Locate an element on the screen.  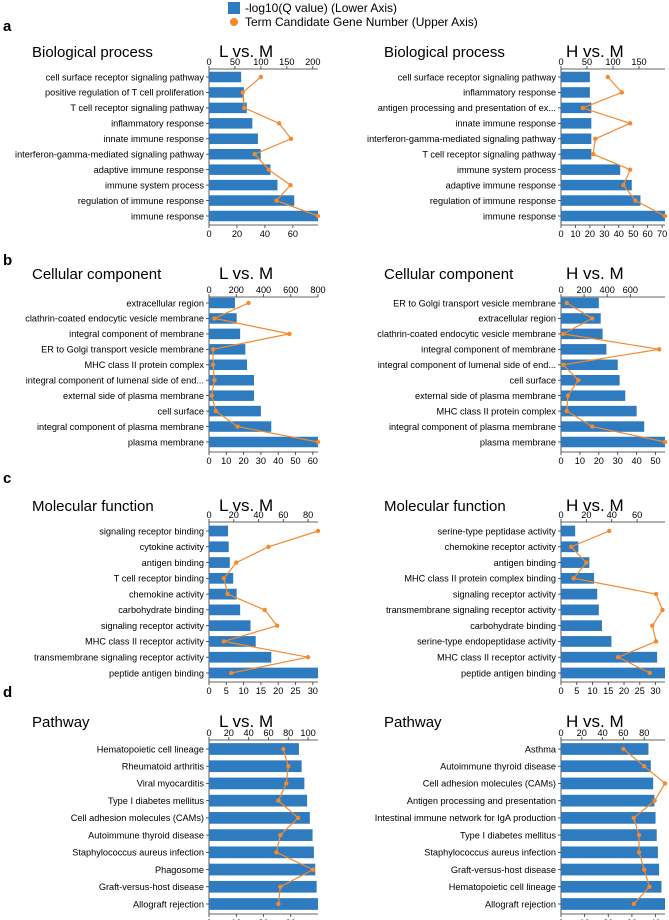
chart-c-right-gene-number-line is located at coordinates (617, 602).